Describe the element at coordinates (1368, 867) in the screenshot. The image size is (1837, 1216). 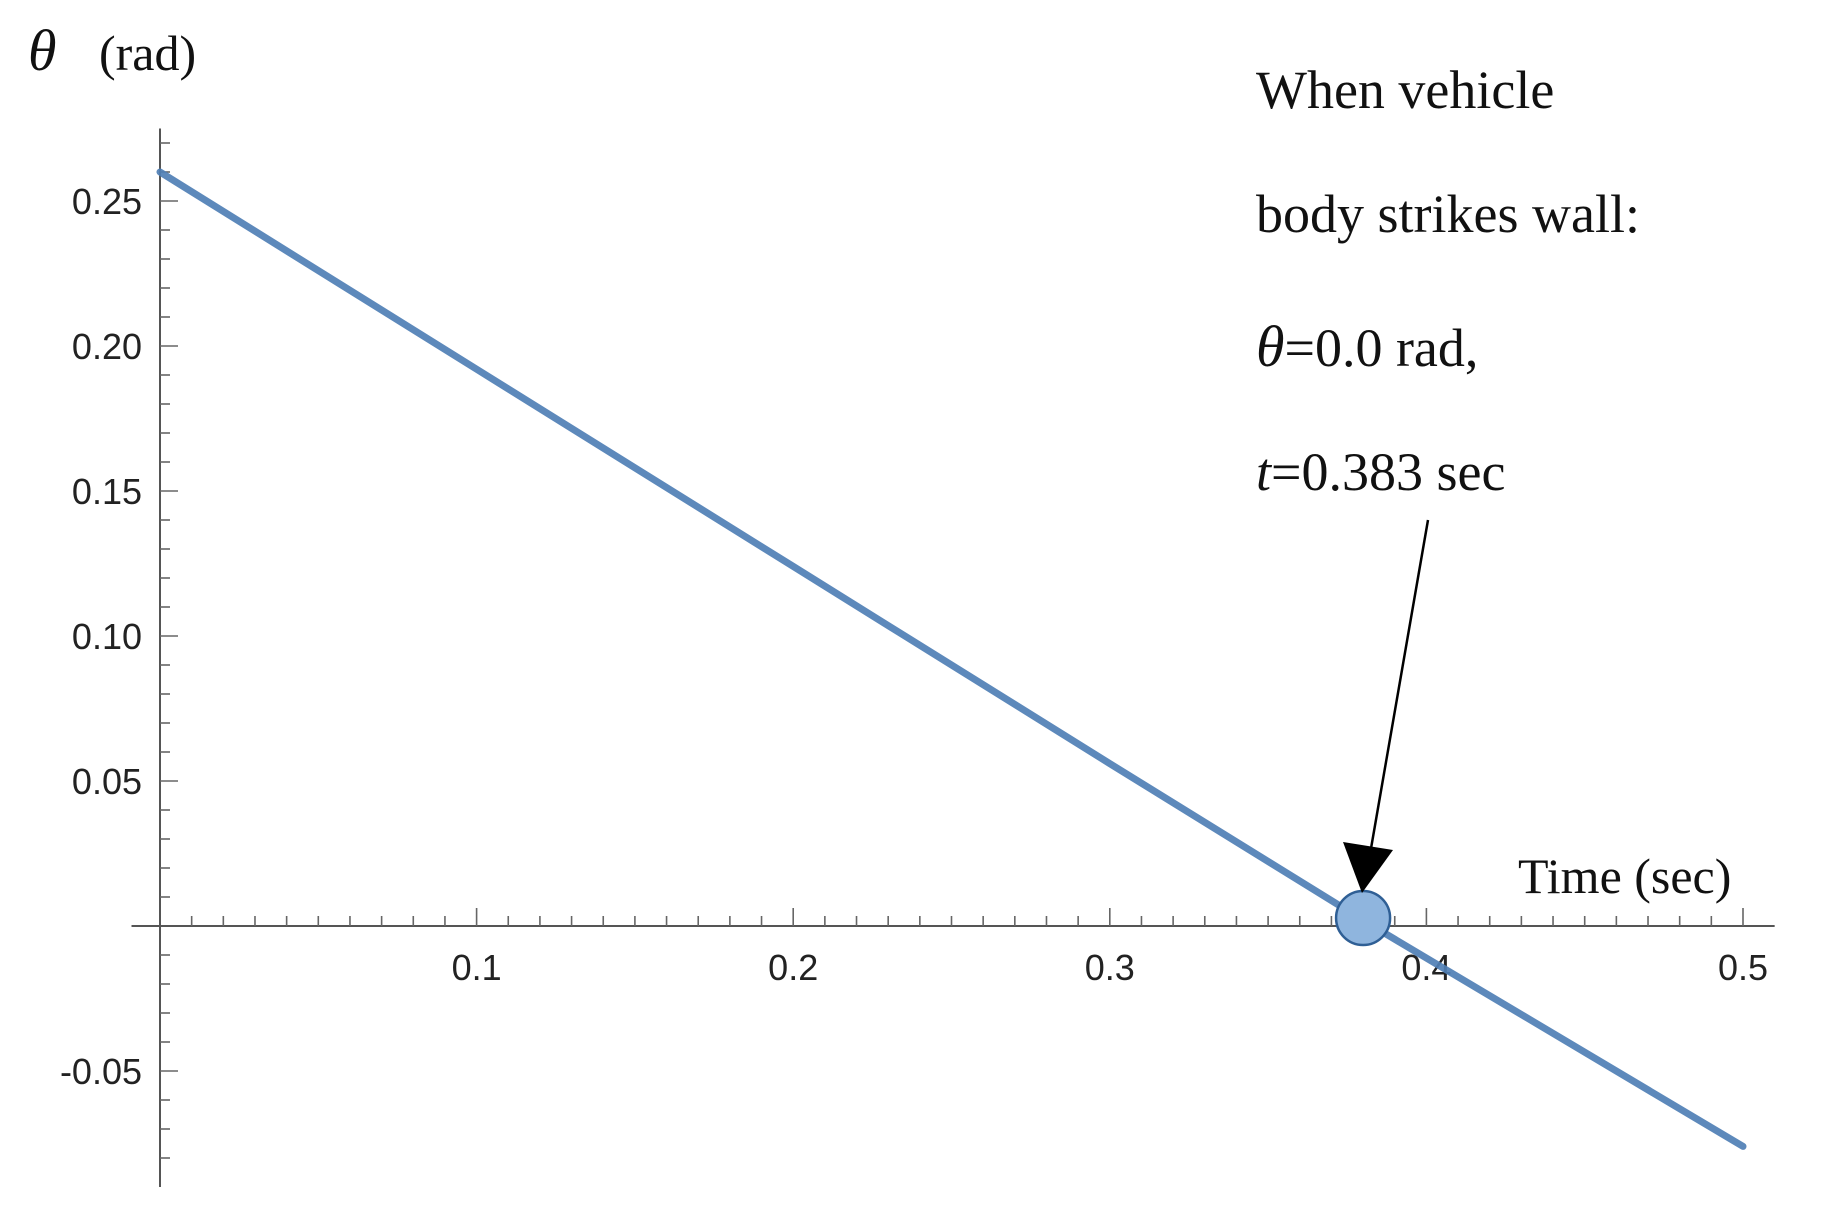
I see `annotation-arrowhead` at that location.